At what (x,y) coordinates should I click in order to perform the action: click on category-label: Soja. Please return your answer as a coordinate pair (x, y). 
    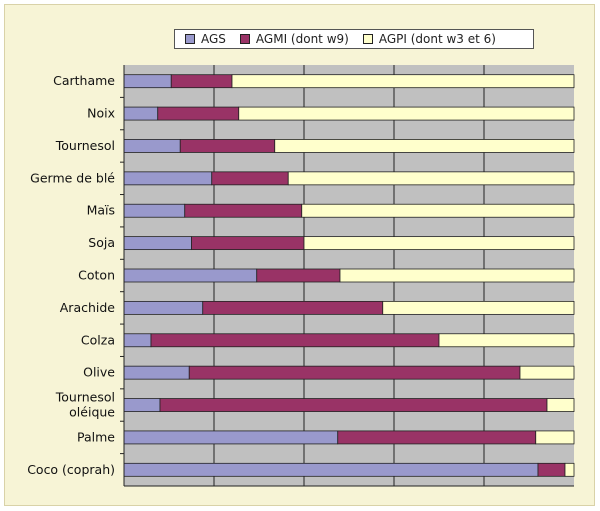
    Looking at the image, I should click on (101, 242).